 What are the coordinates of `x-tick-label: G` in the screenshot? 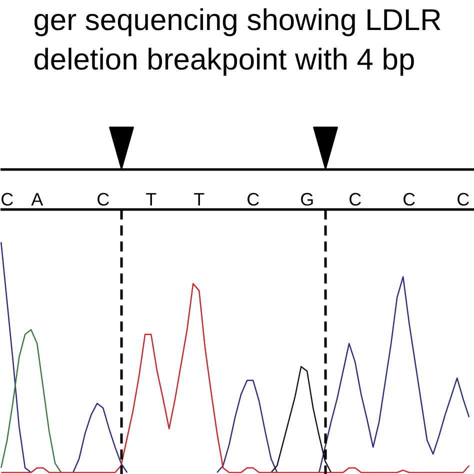 It's located at (307, 200).